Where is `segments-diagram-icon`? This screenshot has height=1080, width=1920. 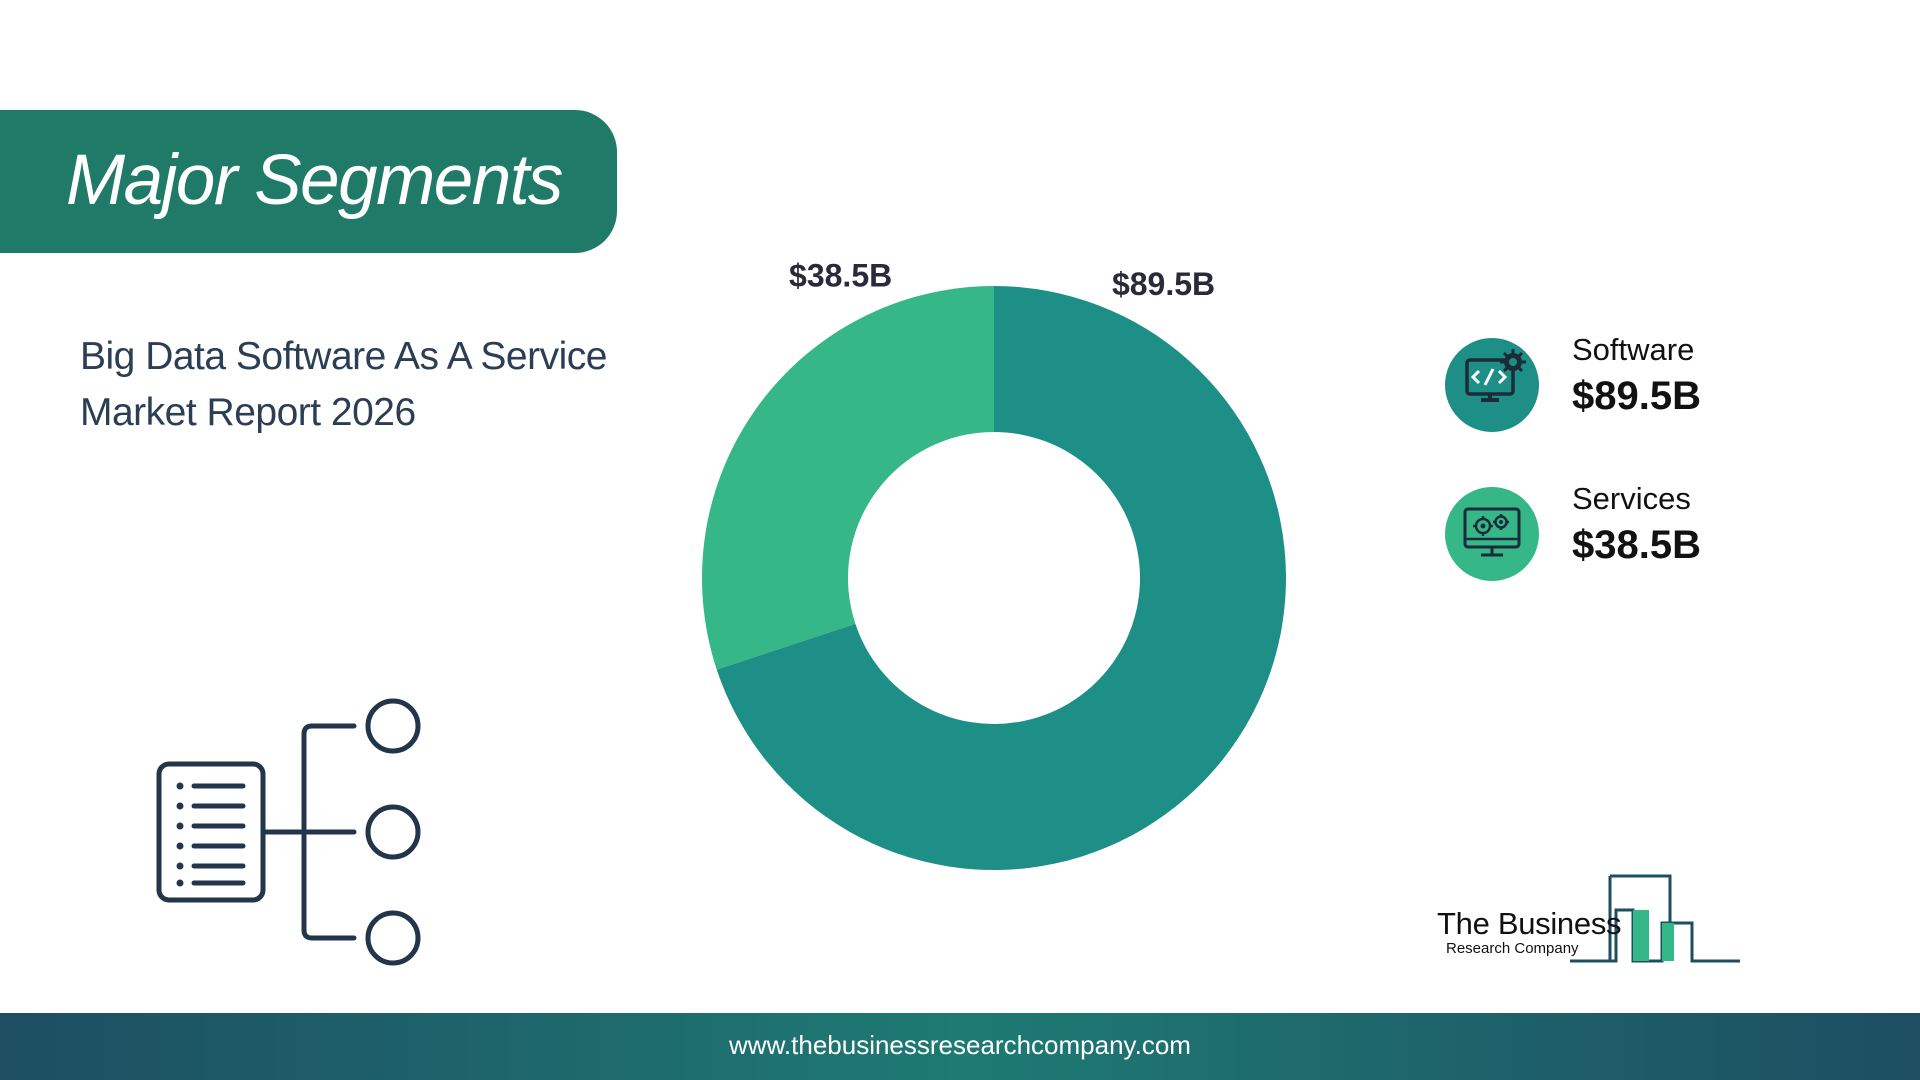 segments-diagram-icon is located at coordinates (288, 832).